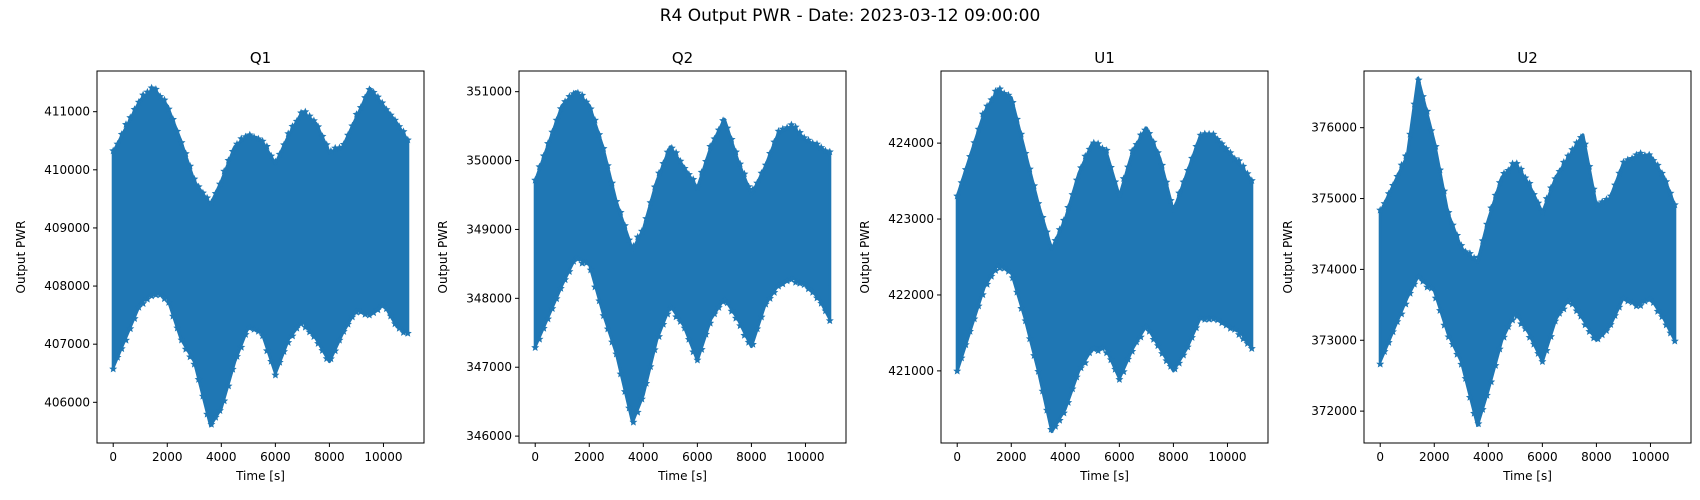 The height and width of the screenshot is (500, 1700). What do you see at coordinates (489, 161) in the screenshot?
I see `y-tick-label: 350000` at bounding box center [489, 161].